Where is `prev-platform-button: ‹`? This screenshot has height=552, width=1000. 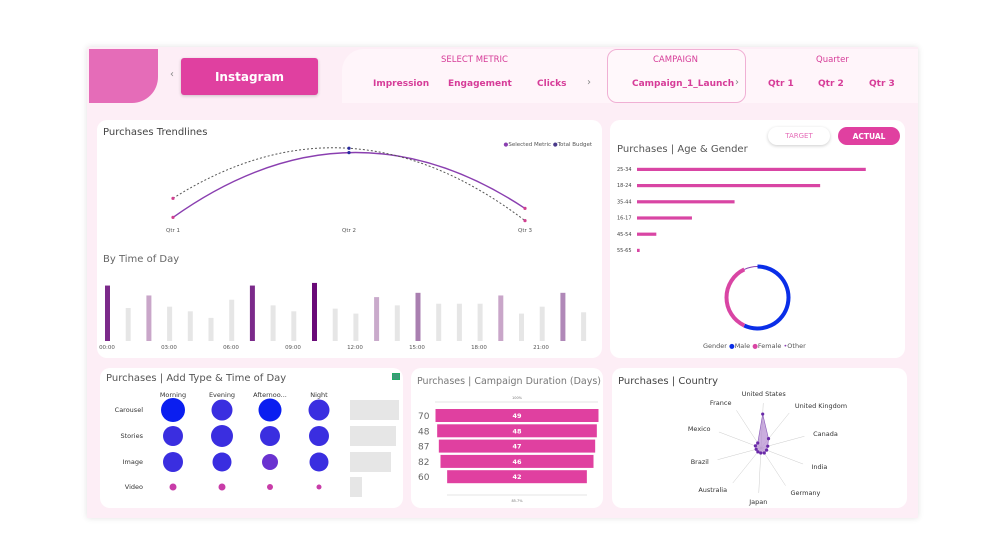
prev-platform-button: ‹ is located at coordinates (172, 74).